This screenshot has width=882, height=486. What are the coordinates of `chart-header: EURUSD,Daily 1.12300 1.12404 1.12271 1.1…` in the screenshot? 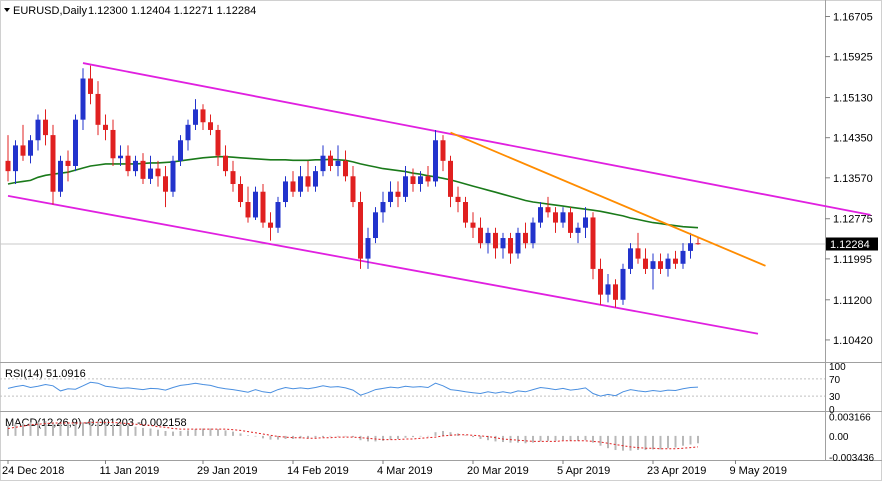 It's located at (130, 11).